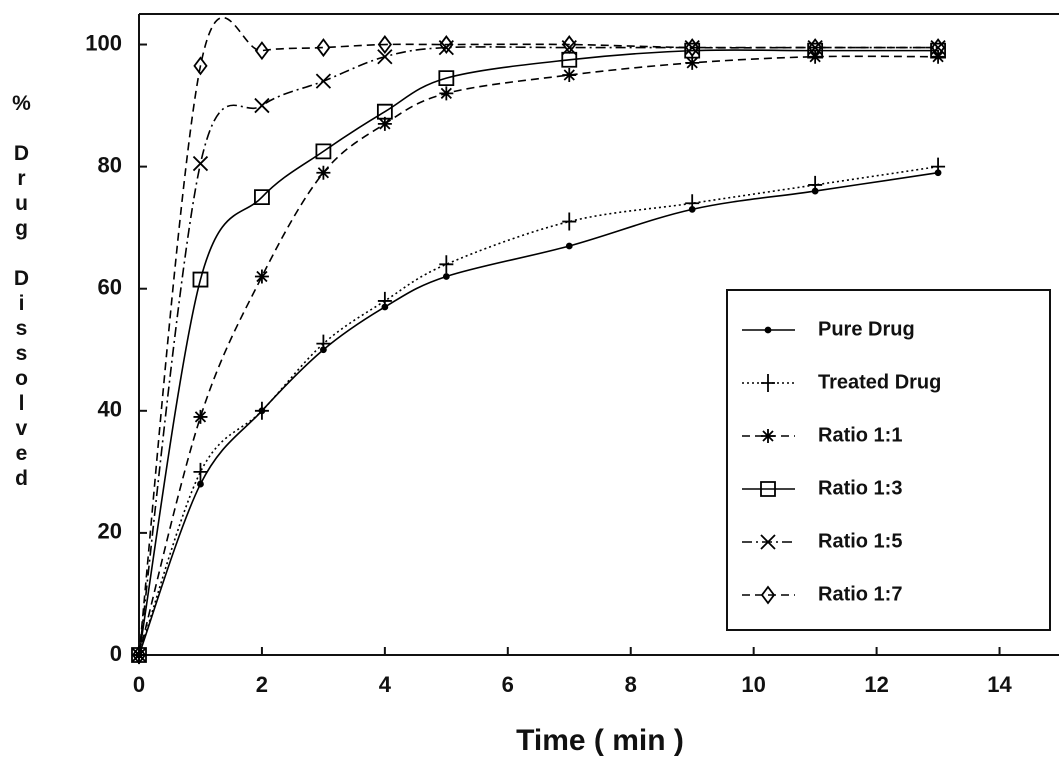 Image resolution: width=1059 pixels, height=761 pixels. What do you see at coordinates (888, 460) in the screenshot?
I see `legend-box` at bounding box center [888, 460].